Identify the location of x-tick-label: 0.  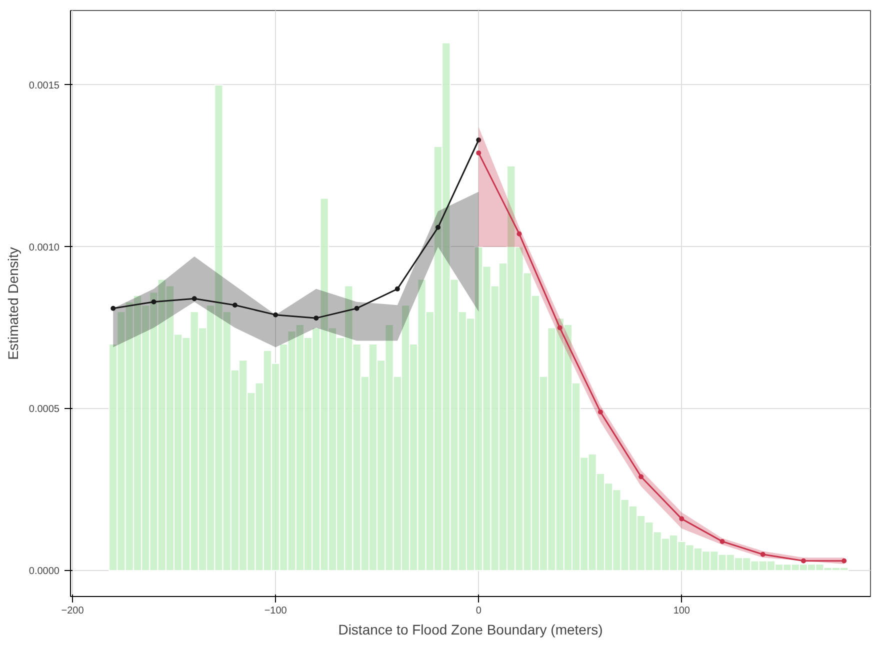
(479, 611).